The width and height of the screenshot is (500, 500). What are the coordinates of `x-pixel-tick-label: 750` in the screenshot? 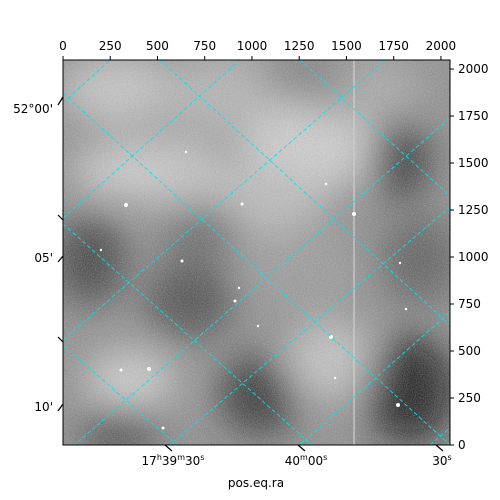 It's located at (204, 46).